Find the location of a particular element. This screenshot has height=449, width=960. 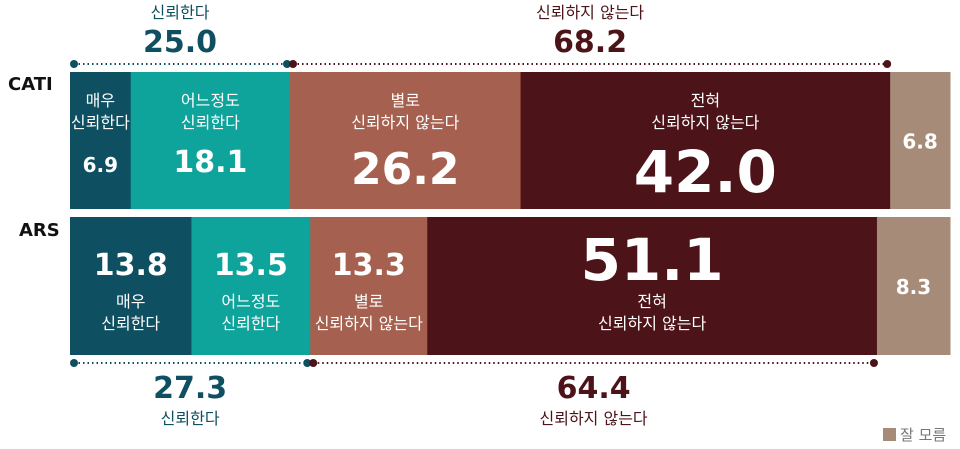

value-label-ars-5: 8.3 is located at coordinates (913, 287).